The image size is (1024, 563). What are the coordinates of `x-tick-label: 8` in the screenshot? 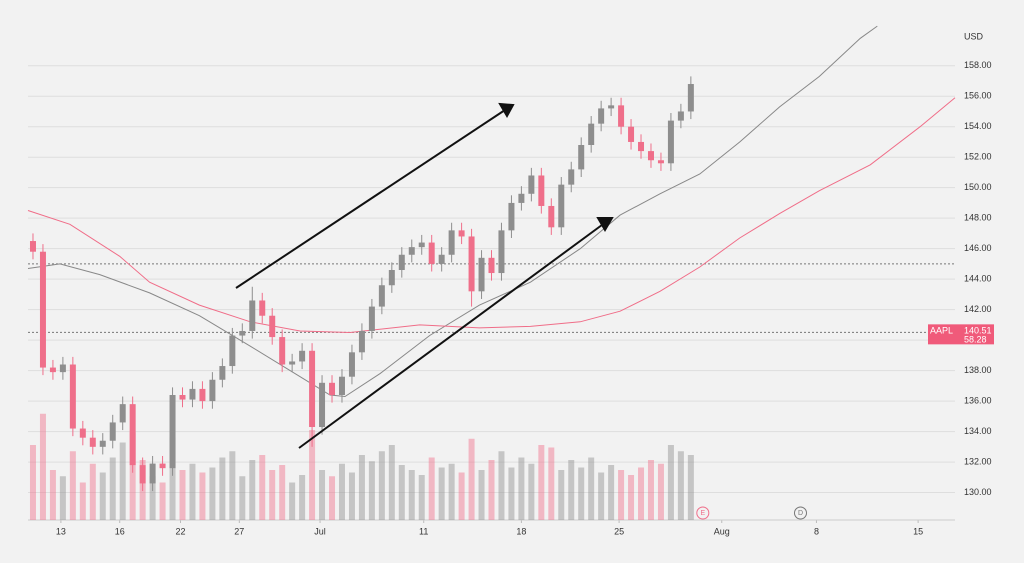 It's located at (816, 531).